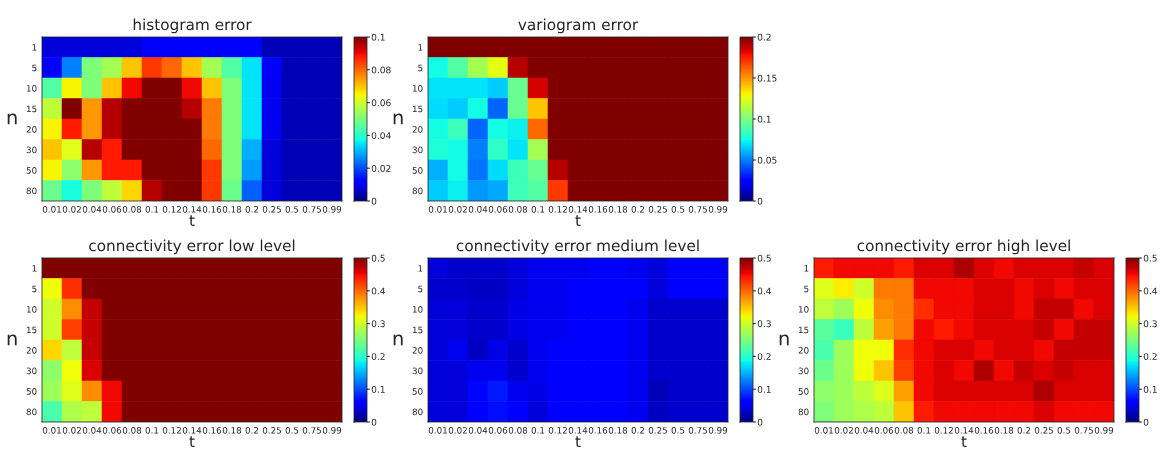 The height and width of the screenshot is (450, 1166). I want to click on color-bar-label: 0.05, so click(767, 160).